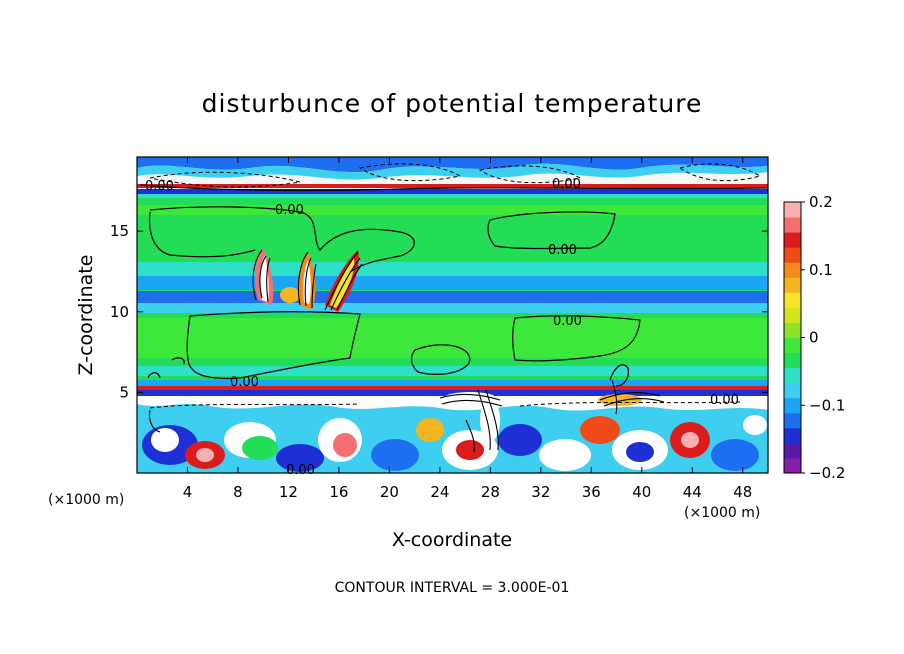  Describe the element at coordinates (338, 492) in the screenshot. I see `x-tick-label: 16` at that location.